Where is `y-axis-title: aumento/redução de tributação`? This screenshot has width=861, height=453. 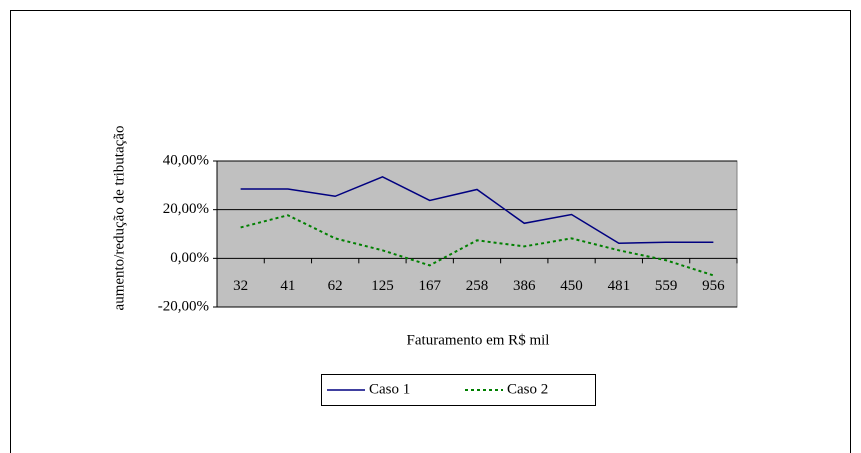
y-axis-title: aumento/redução de tributação is located at coordinates (119, 218).